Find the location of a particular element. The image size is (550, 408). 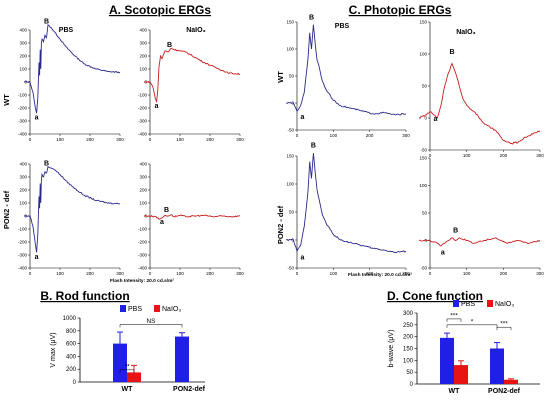

panel-a-title: A. Scotopic ERGs is located at coordinates (160, 10).